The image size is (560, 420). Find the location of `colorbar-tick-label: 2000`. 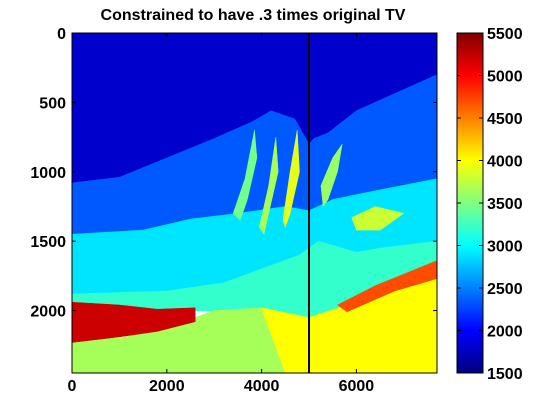

colorbar-tick-label: 2000 is located at coordinates (505, 332).